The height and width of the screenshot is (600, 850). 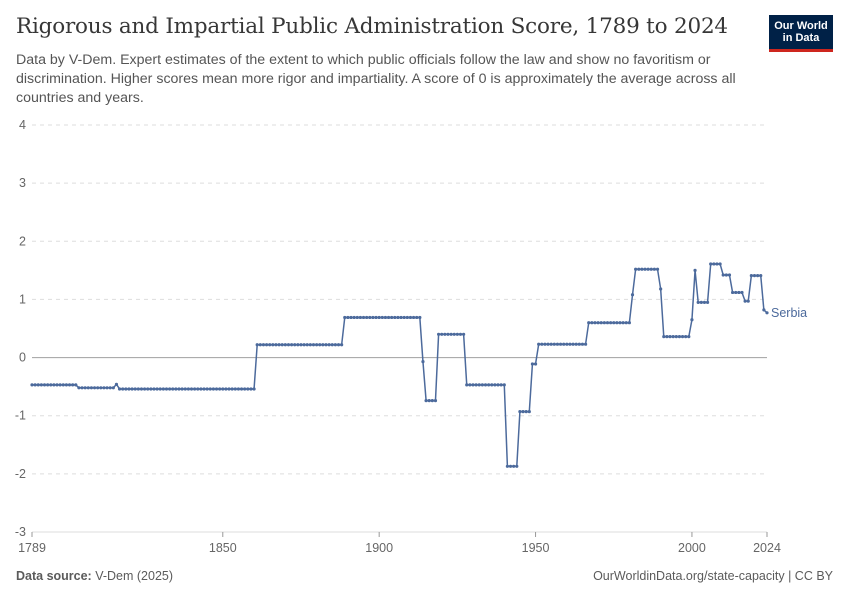 What do you see at coordinates (20, 474) in the screenshot?
I see `y-tick-label: -2` at bounding box center [20, 474].